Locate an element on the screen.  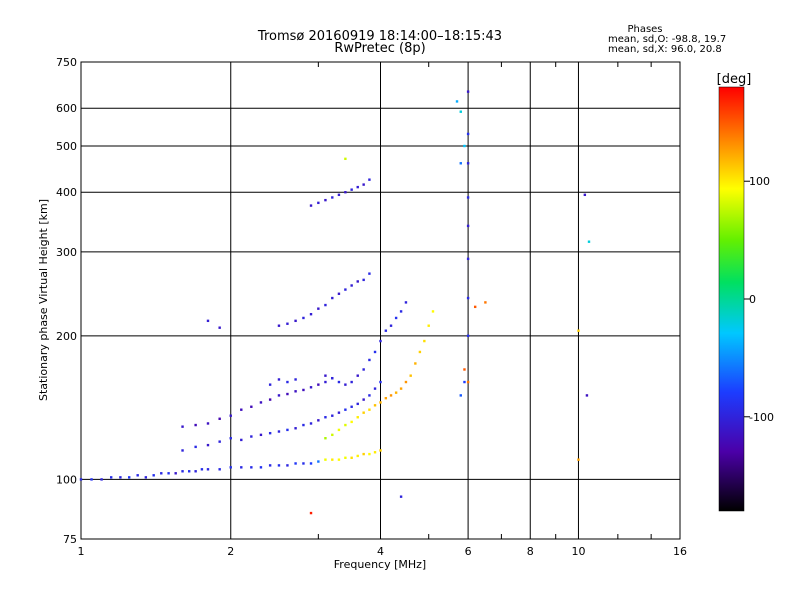
y-tick-label: 300 is located at coordinates (66, 252).